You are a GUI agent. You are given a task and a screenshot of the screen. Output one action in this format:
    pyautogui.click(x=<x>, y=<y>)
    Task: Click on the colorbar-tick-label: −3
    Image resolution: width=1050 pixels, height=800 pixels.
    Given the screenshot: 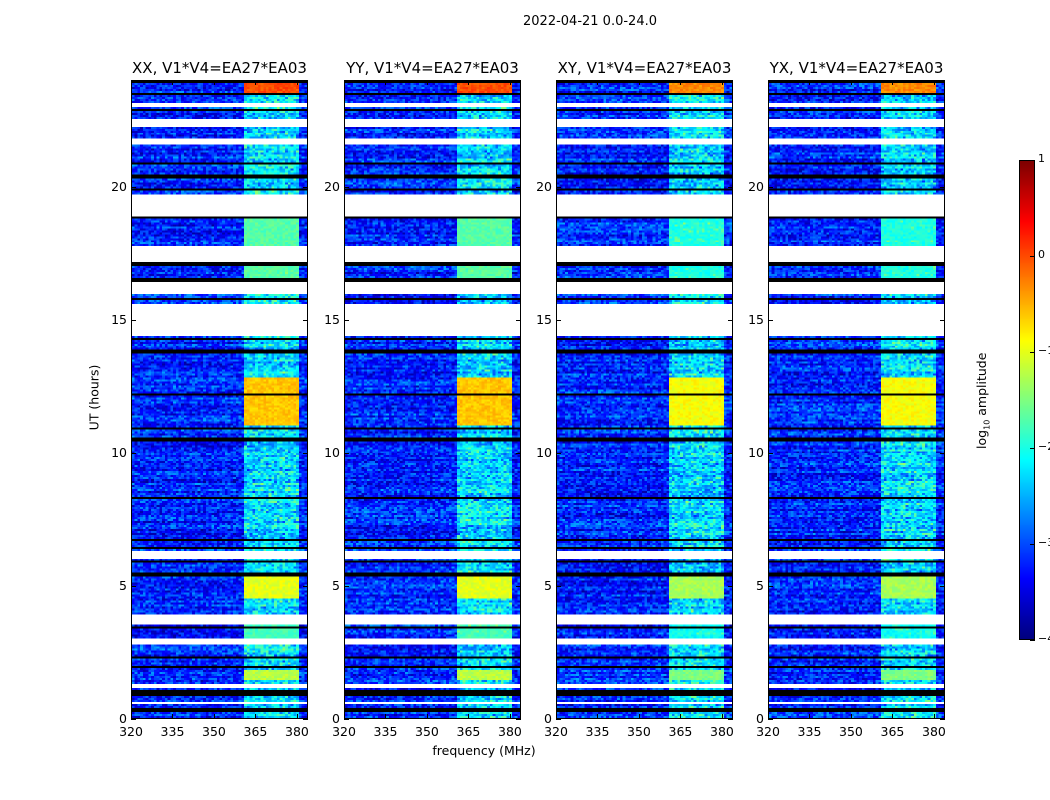 What is the action you would take?
    pyautogui.click(x=1044, y=542)
    